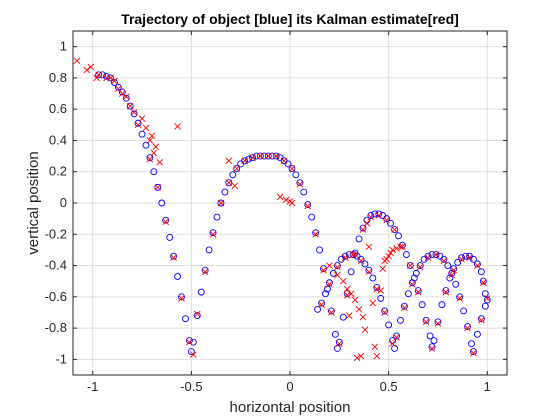 The height and width of the screenshot is (420, 560). Describe the element at coordinates (487, 386) in the screenshot. I see `x-tick-label: 1` at that location.